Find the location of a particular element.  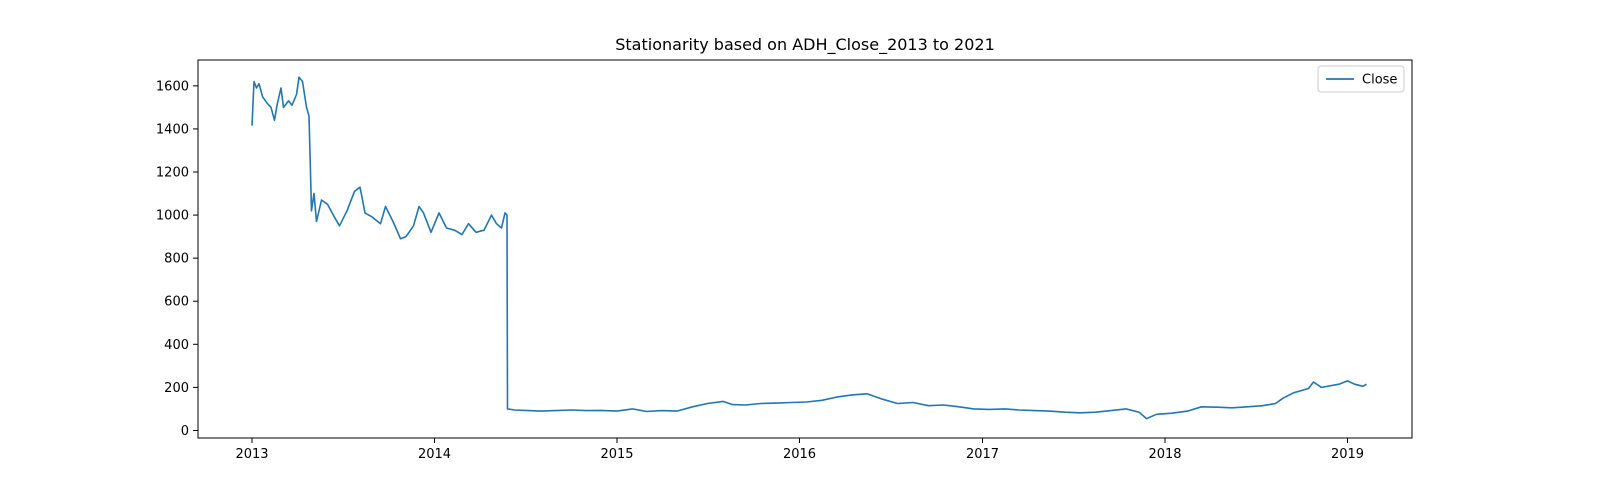

y-tick-label: 1400 is located at coordinates (172, 129).